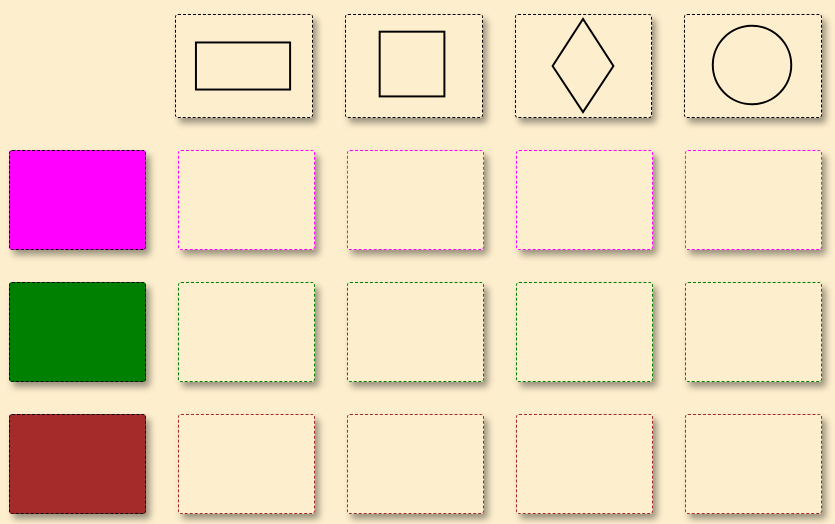  Describe the element at coordinates (77, 464) in the screenshot. I see `color-swatch-brown` at that location.